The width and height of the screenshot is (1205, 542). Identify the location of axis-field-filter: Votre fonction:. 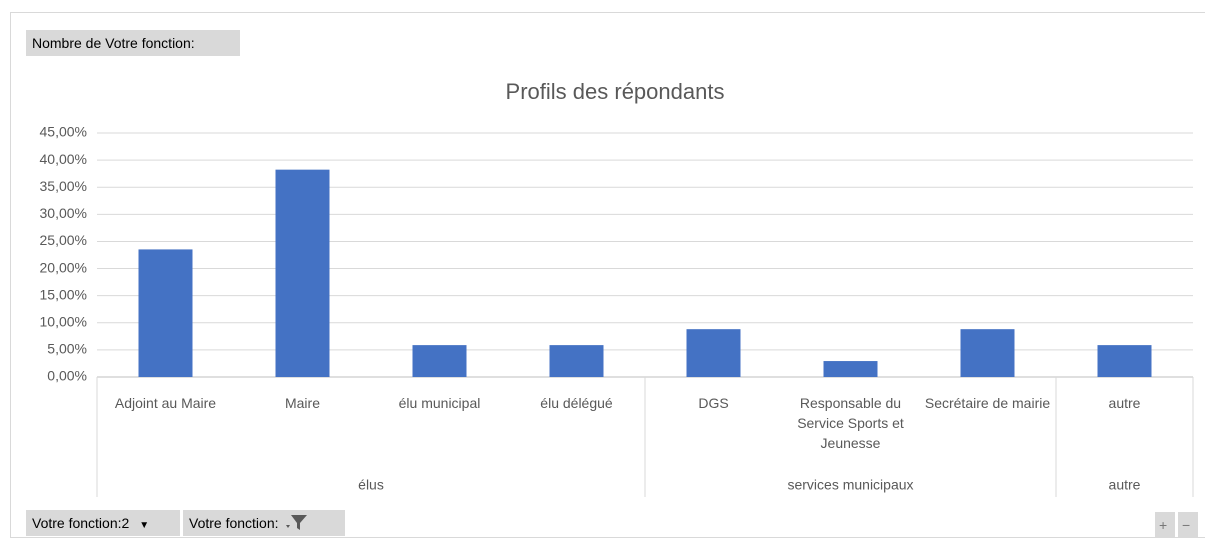
(264, 523).